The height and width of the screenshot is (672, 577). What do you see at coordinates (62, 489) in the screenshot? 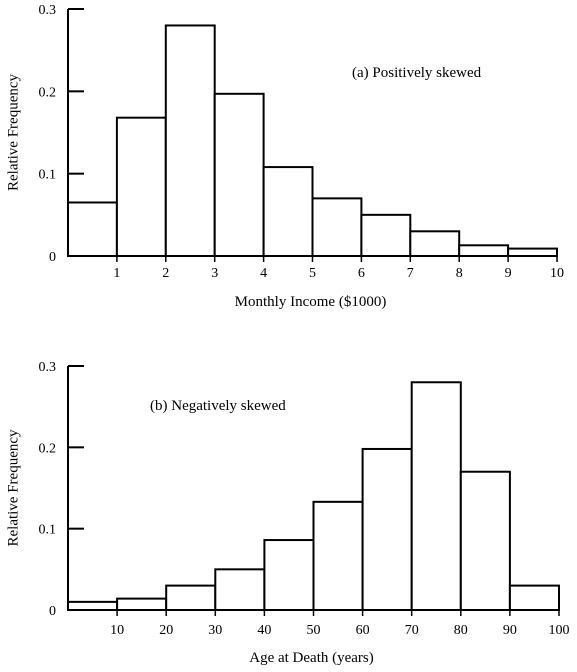
I see `y-ticks: 0 0.1 0.2 0.3` at bounding box center [62, 489].